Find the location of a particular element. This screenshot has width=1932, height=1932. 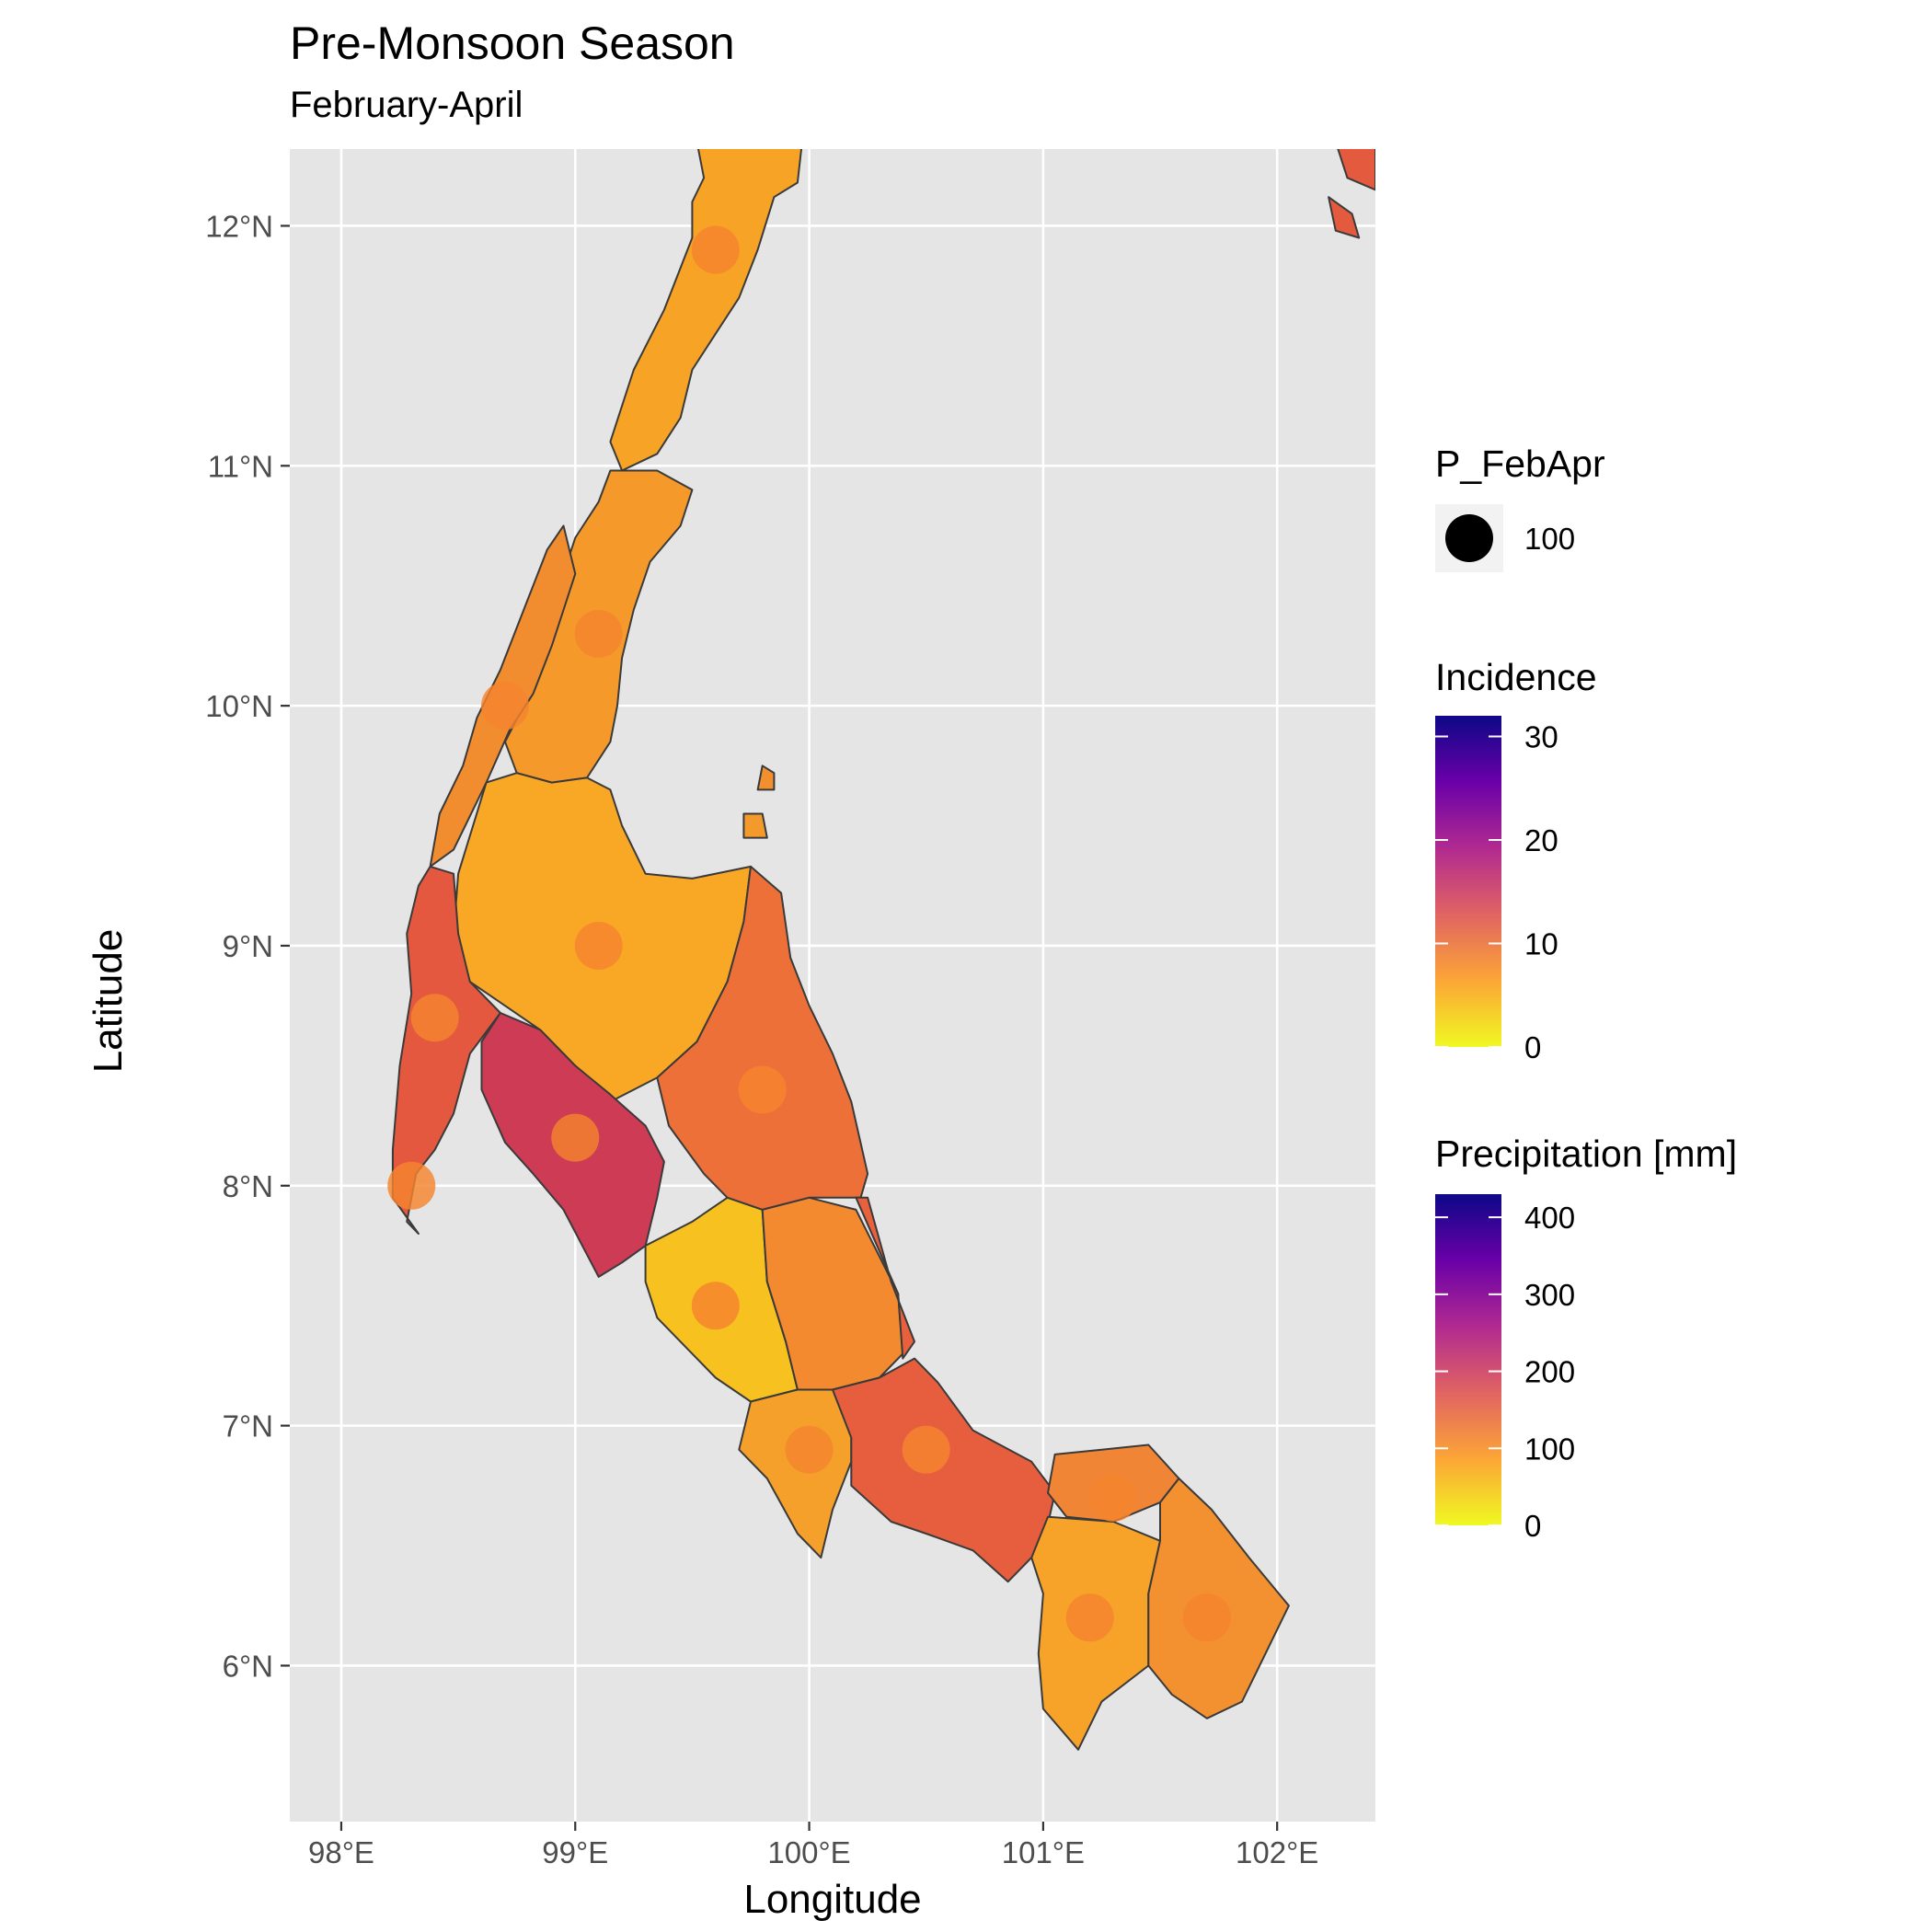

x-tick-label: 101°E is located at coordinates (1043, 1852).